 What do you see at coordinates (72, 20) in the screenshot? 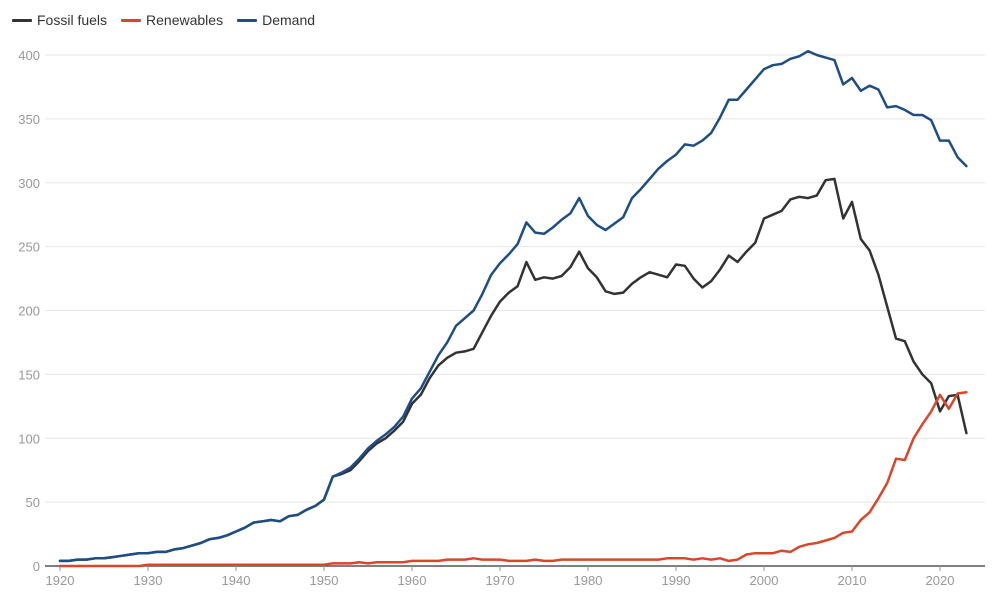
I see `legend-label: Fossil fuels` at bounding box center [72, 20].